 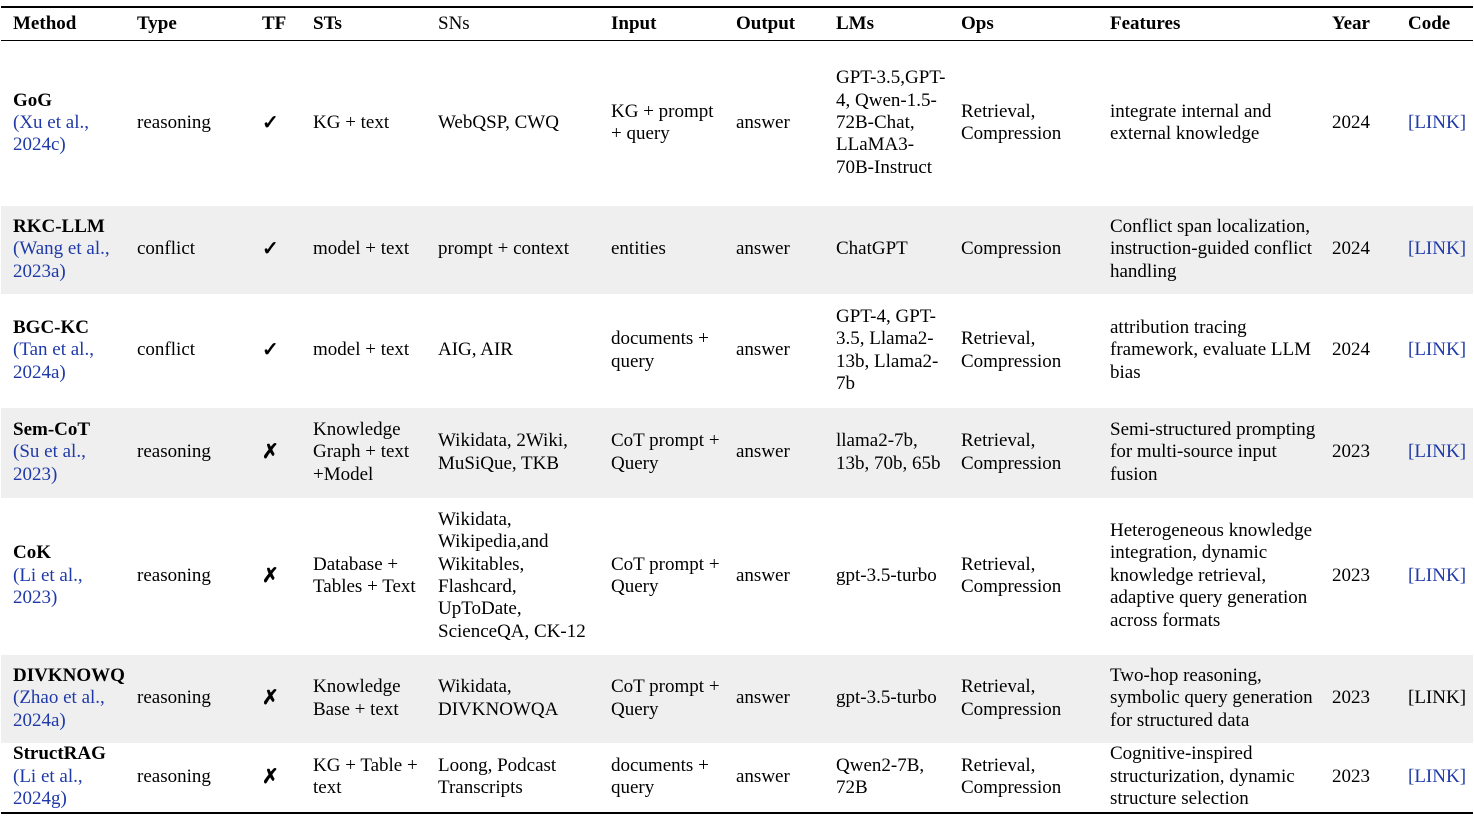 What do you see at coordinates (52, 429) in the screenshot?
I see `method-name: Sem-CoT` at bounding box center [52, 429].